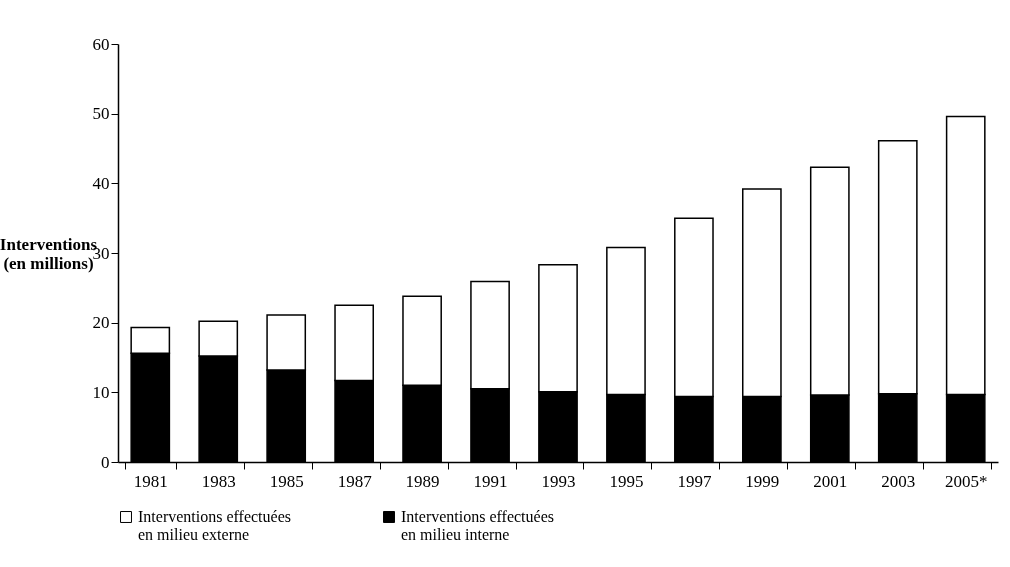  What do you see at coordinates (694, 481) in the screenshot?
I see `x-tick-label: 1997` at bounding box center [694, 481].